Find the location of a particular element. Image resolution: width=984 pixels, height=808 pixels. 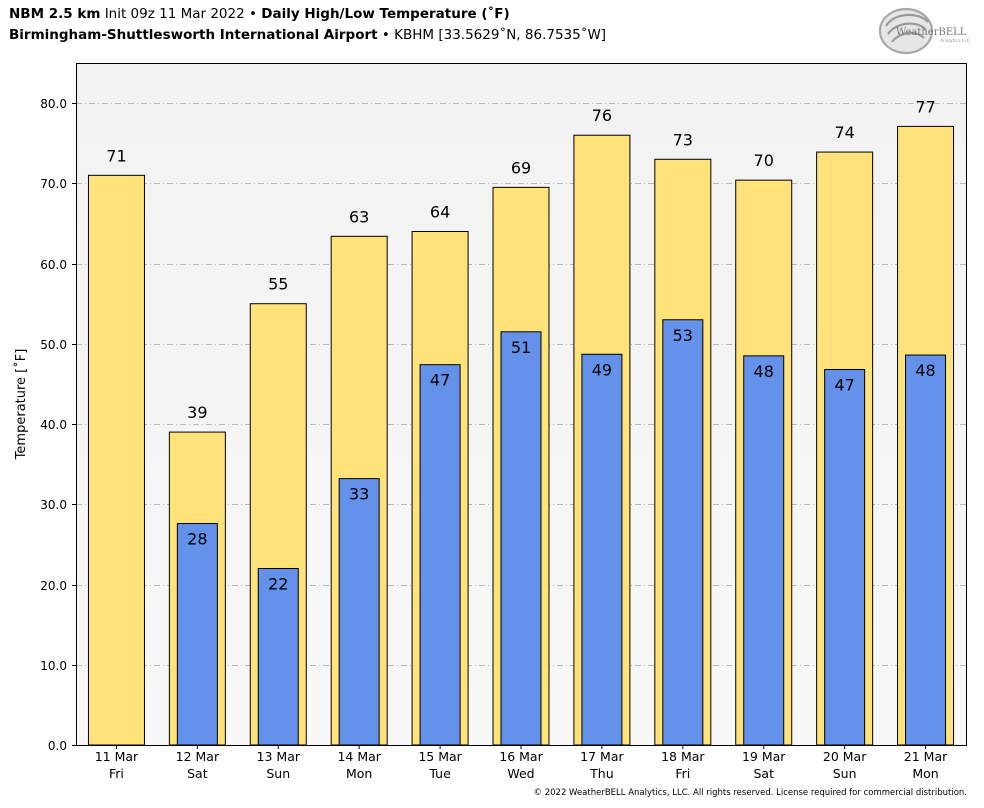

x-tick-label: 11 Mar is located at coordinates (117, 756).